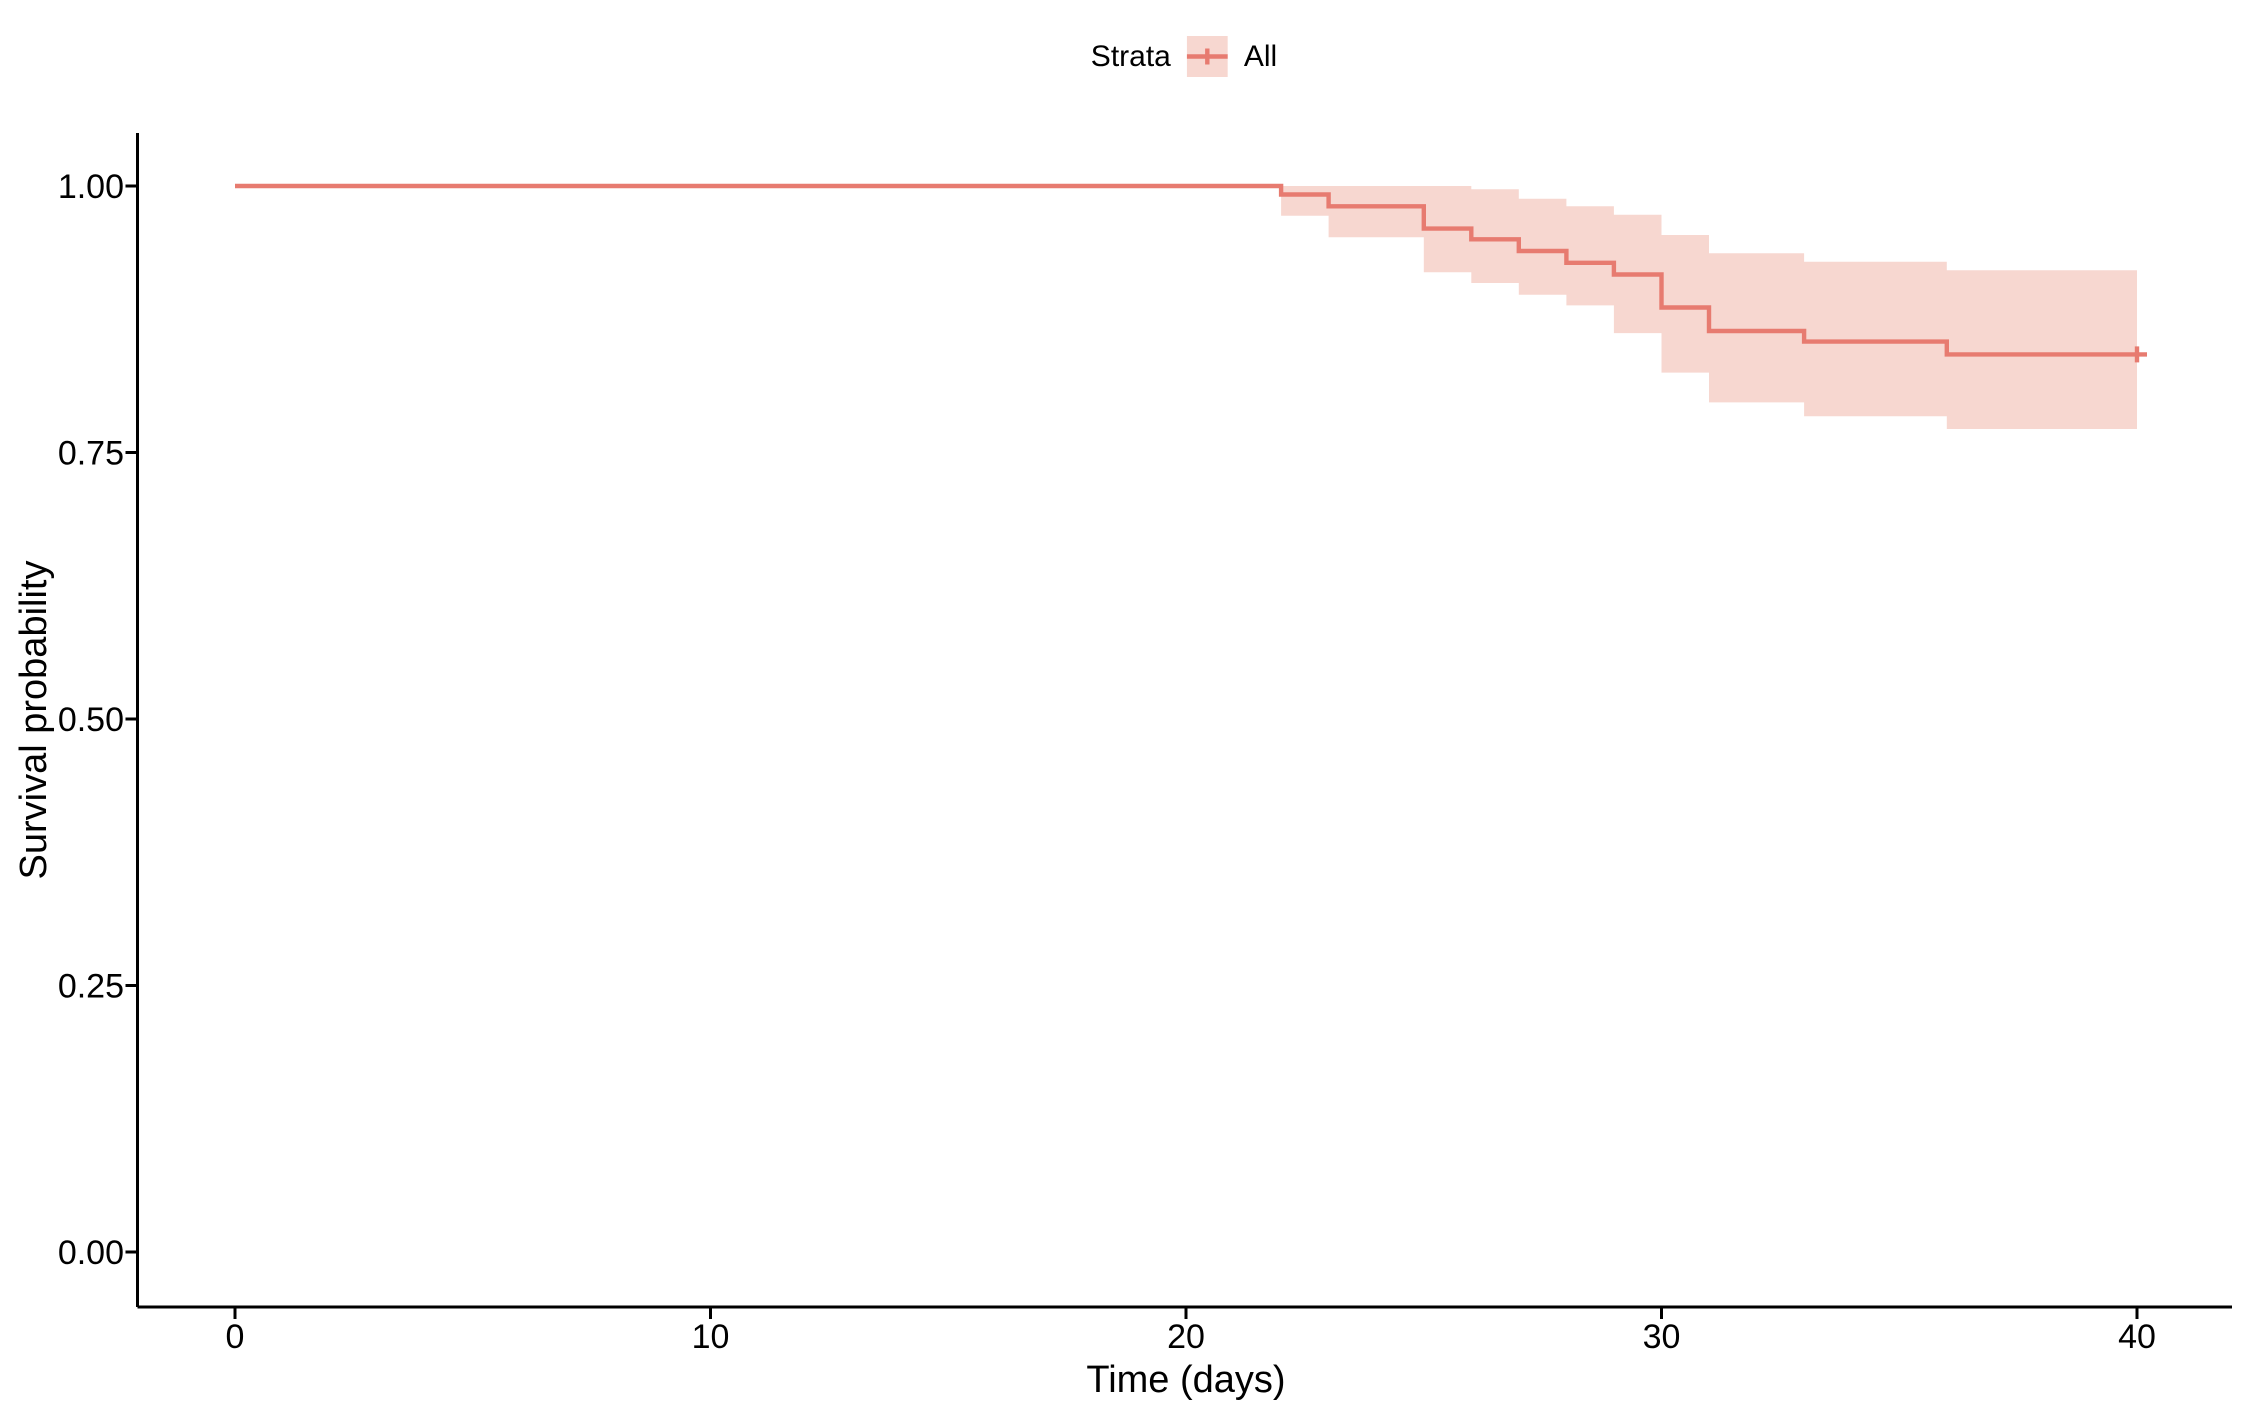 Image resolution: width=2250 pixels, height=1412 pixels. Describe the element at coordinates (1186, 1337) in the screenshot. I see `x-tick-label: 20` at that location.